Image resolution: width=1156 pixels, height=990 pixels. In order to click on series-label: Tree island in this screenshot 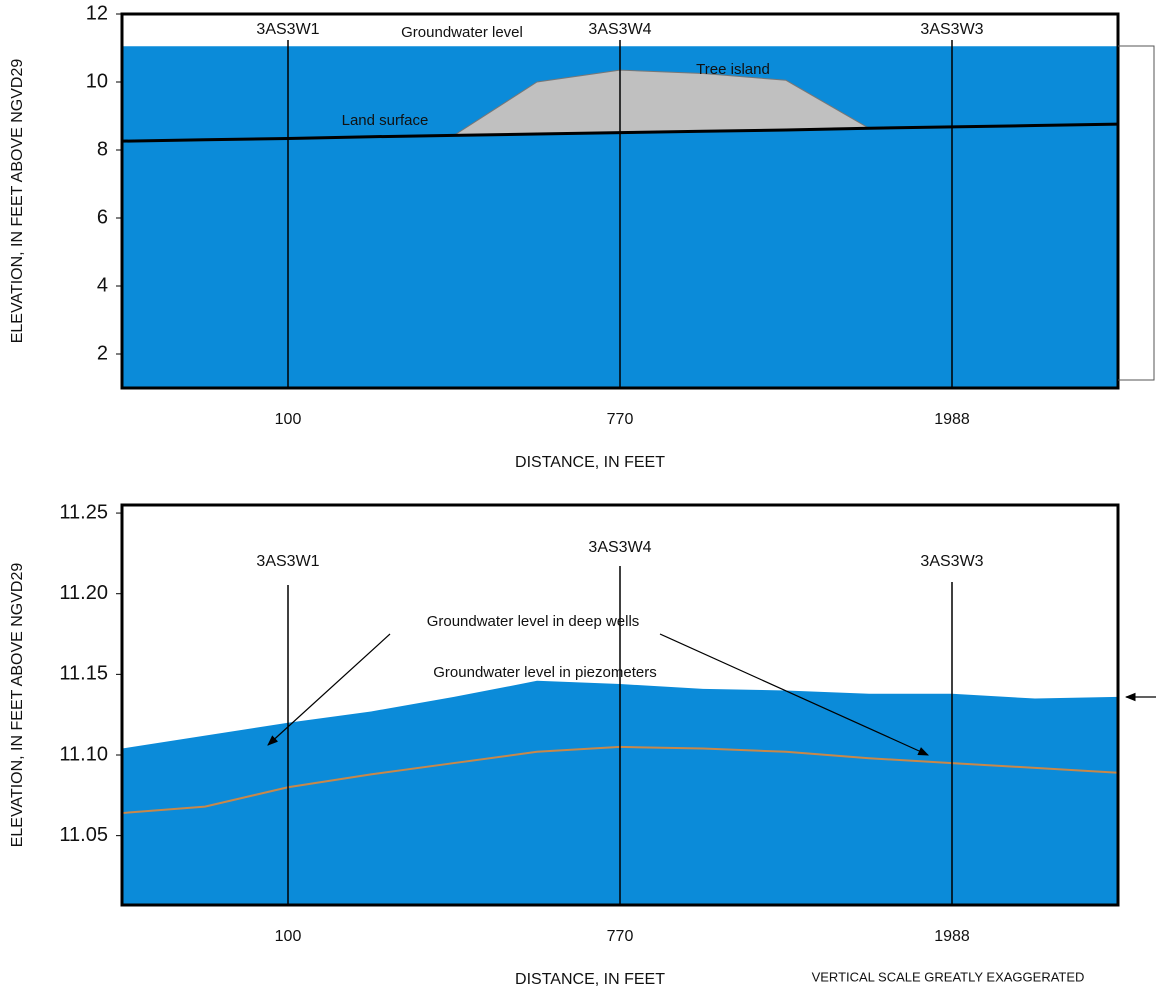, I will do `click(733, 69)`.